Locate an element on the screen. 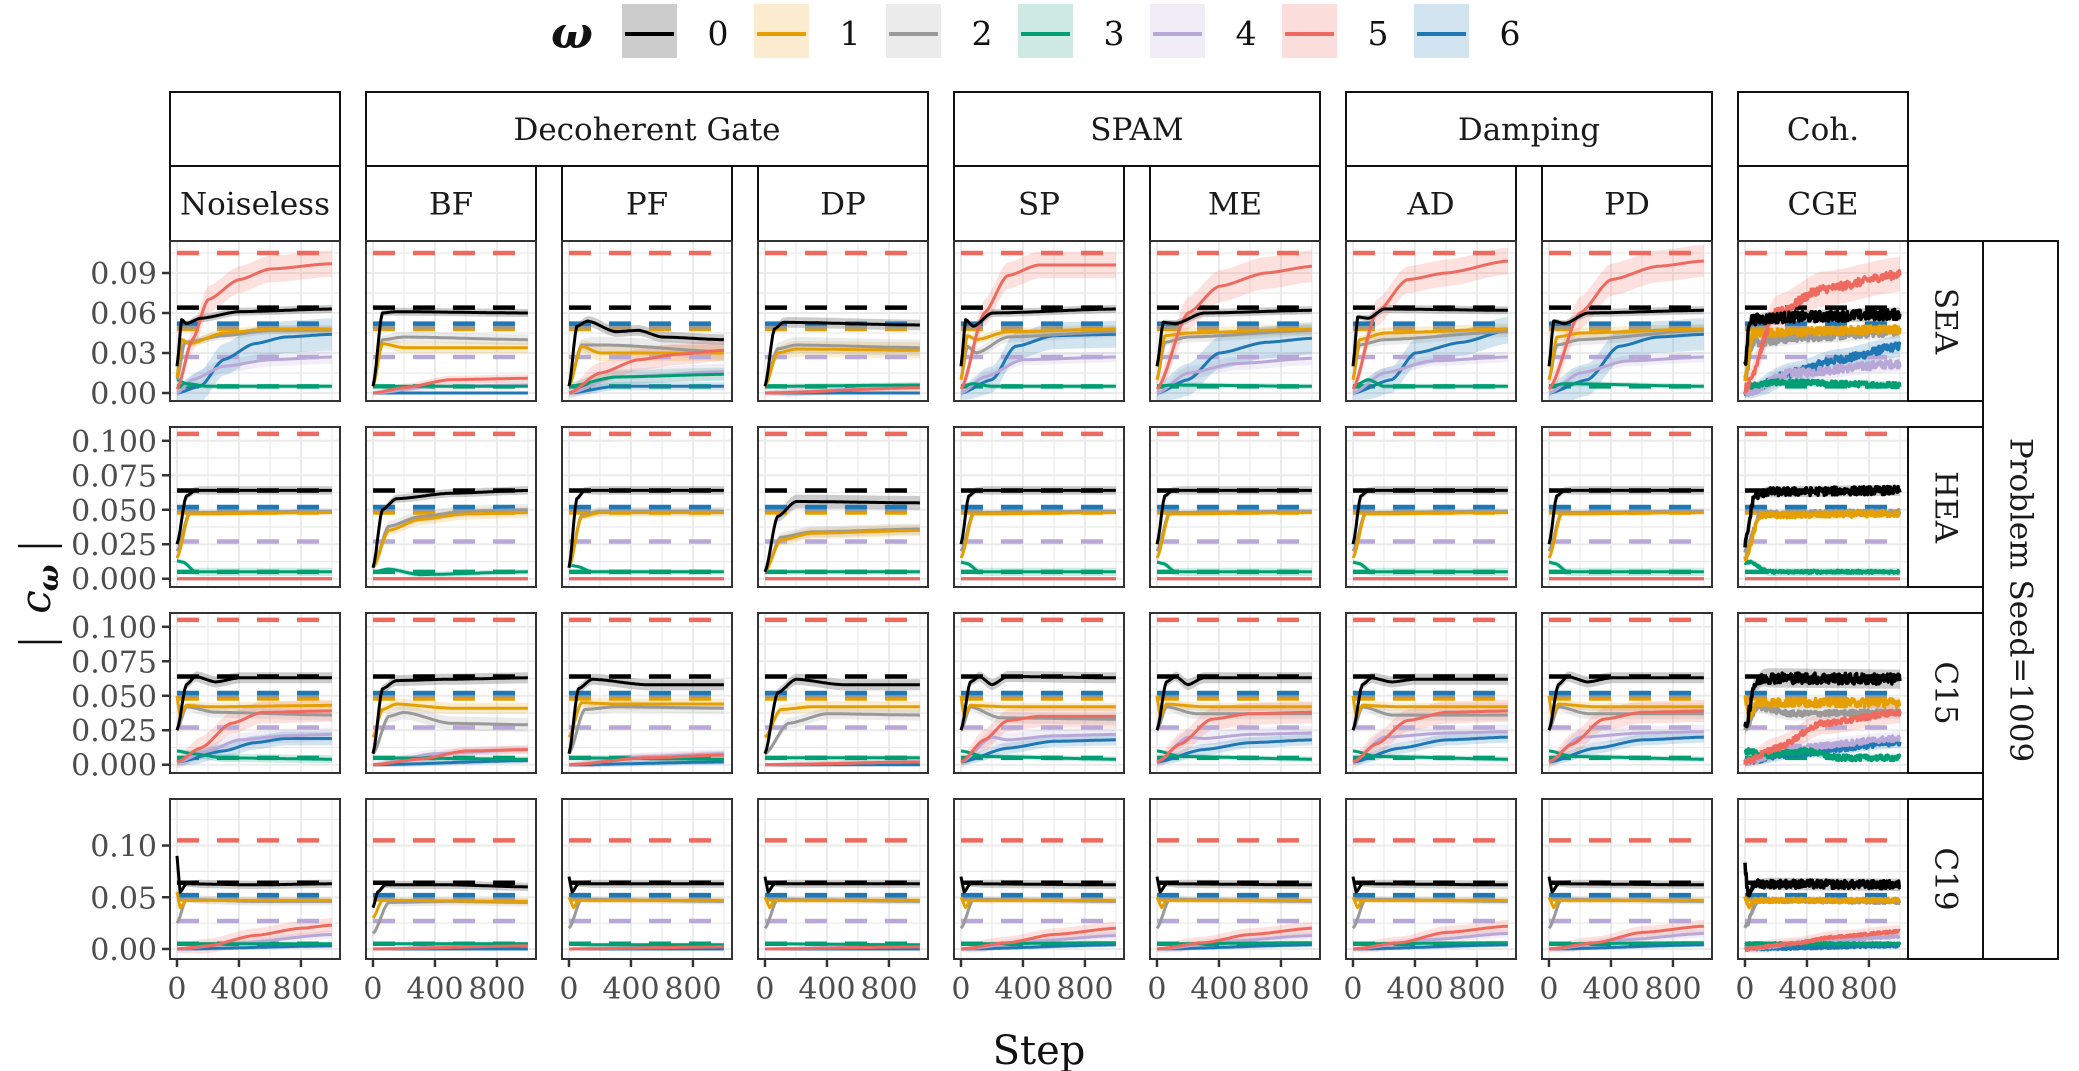  column-label: ME is located at coordinates (1235, 205).